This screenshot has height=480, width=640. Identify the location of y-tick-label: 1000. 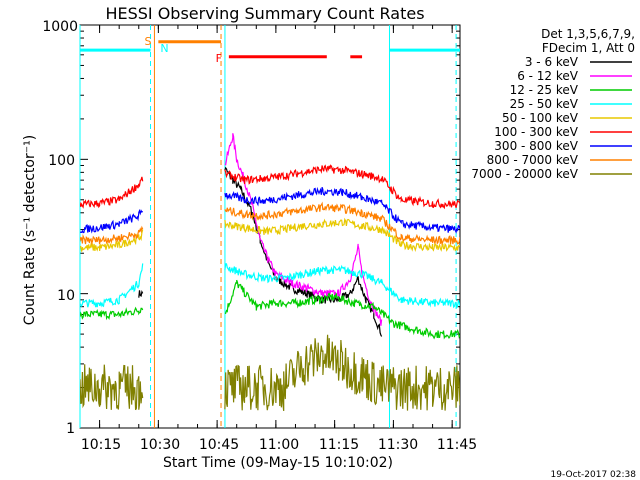
(60, 27).